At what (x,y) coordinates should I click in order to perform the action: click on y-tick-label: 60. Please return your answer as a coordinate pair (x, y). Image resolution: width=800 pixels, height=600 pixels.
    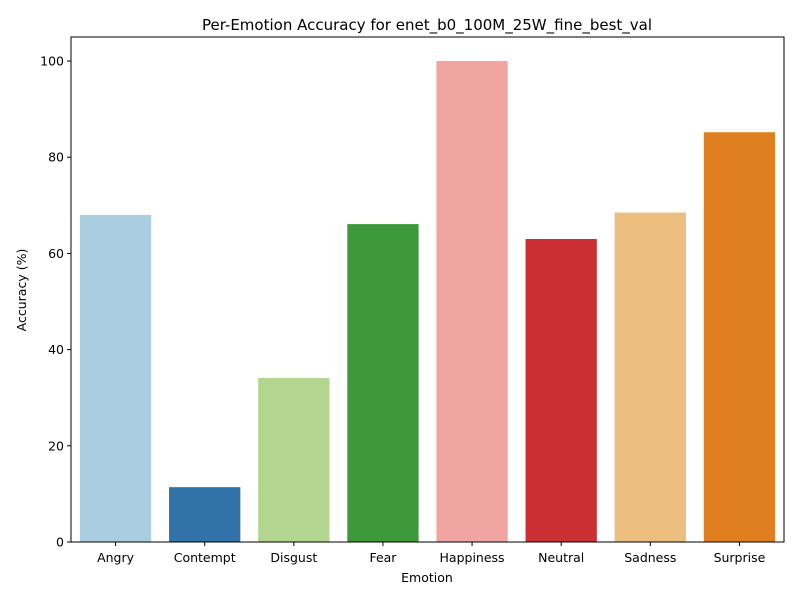
    Looking at the image, I should click on (56, 253).